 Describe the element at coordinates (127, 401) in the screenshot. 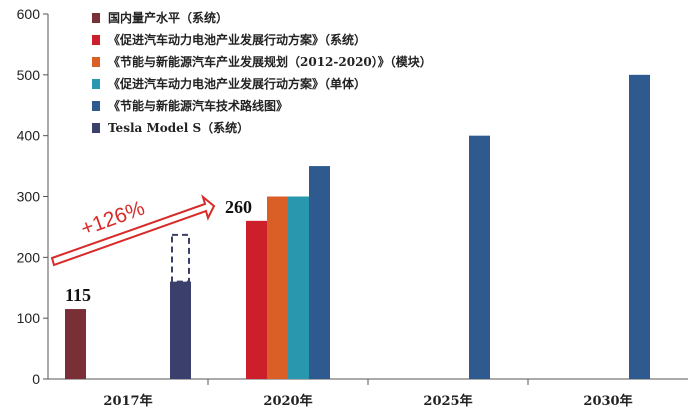

I see `x-tick-label: 2017年` at that location.